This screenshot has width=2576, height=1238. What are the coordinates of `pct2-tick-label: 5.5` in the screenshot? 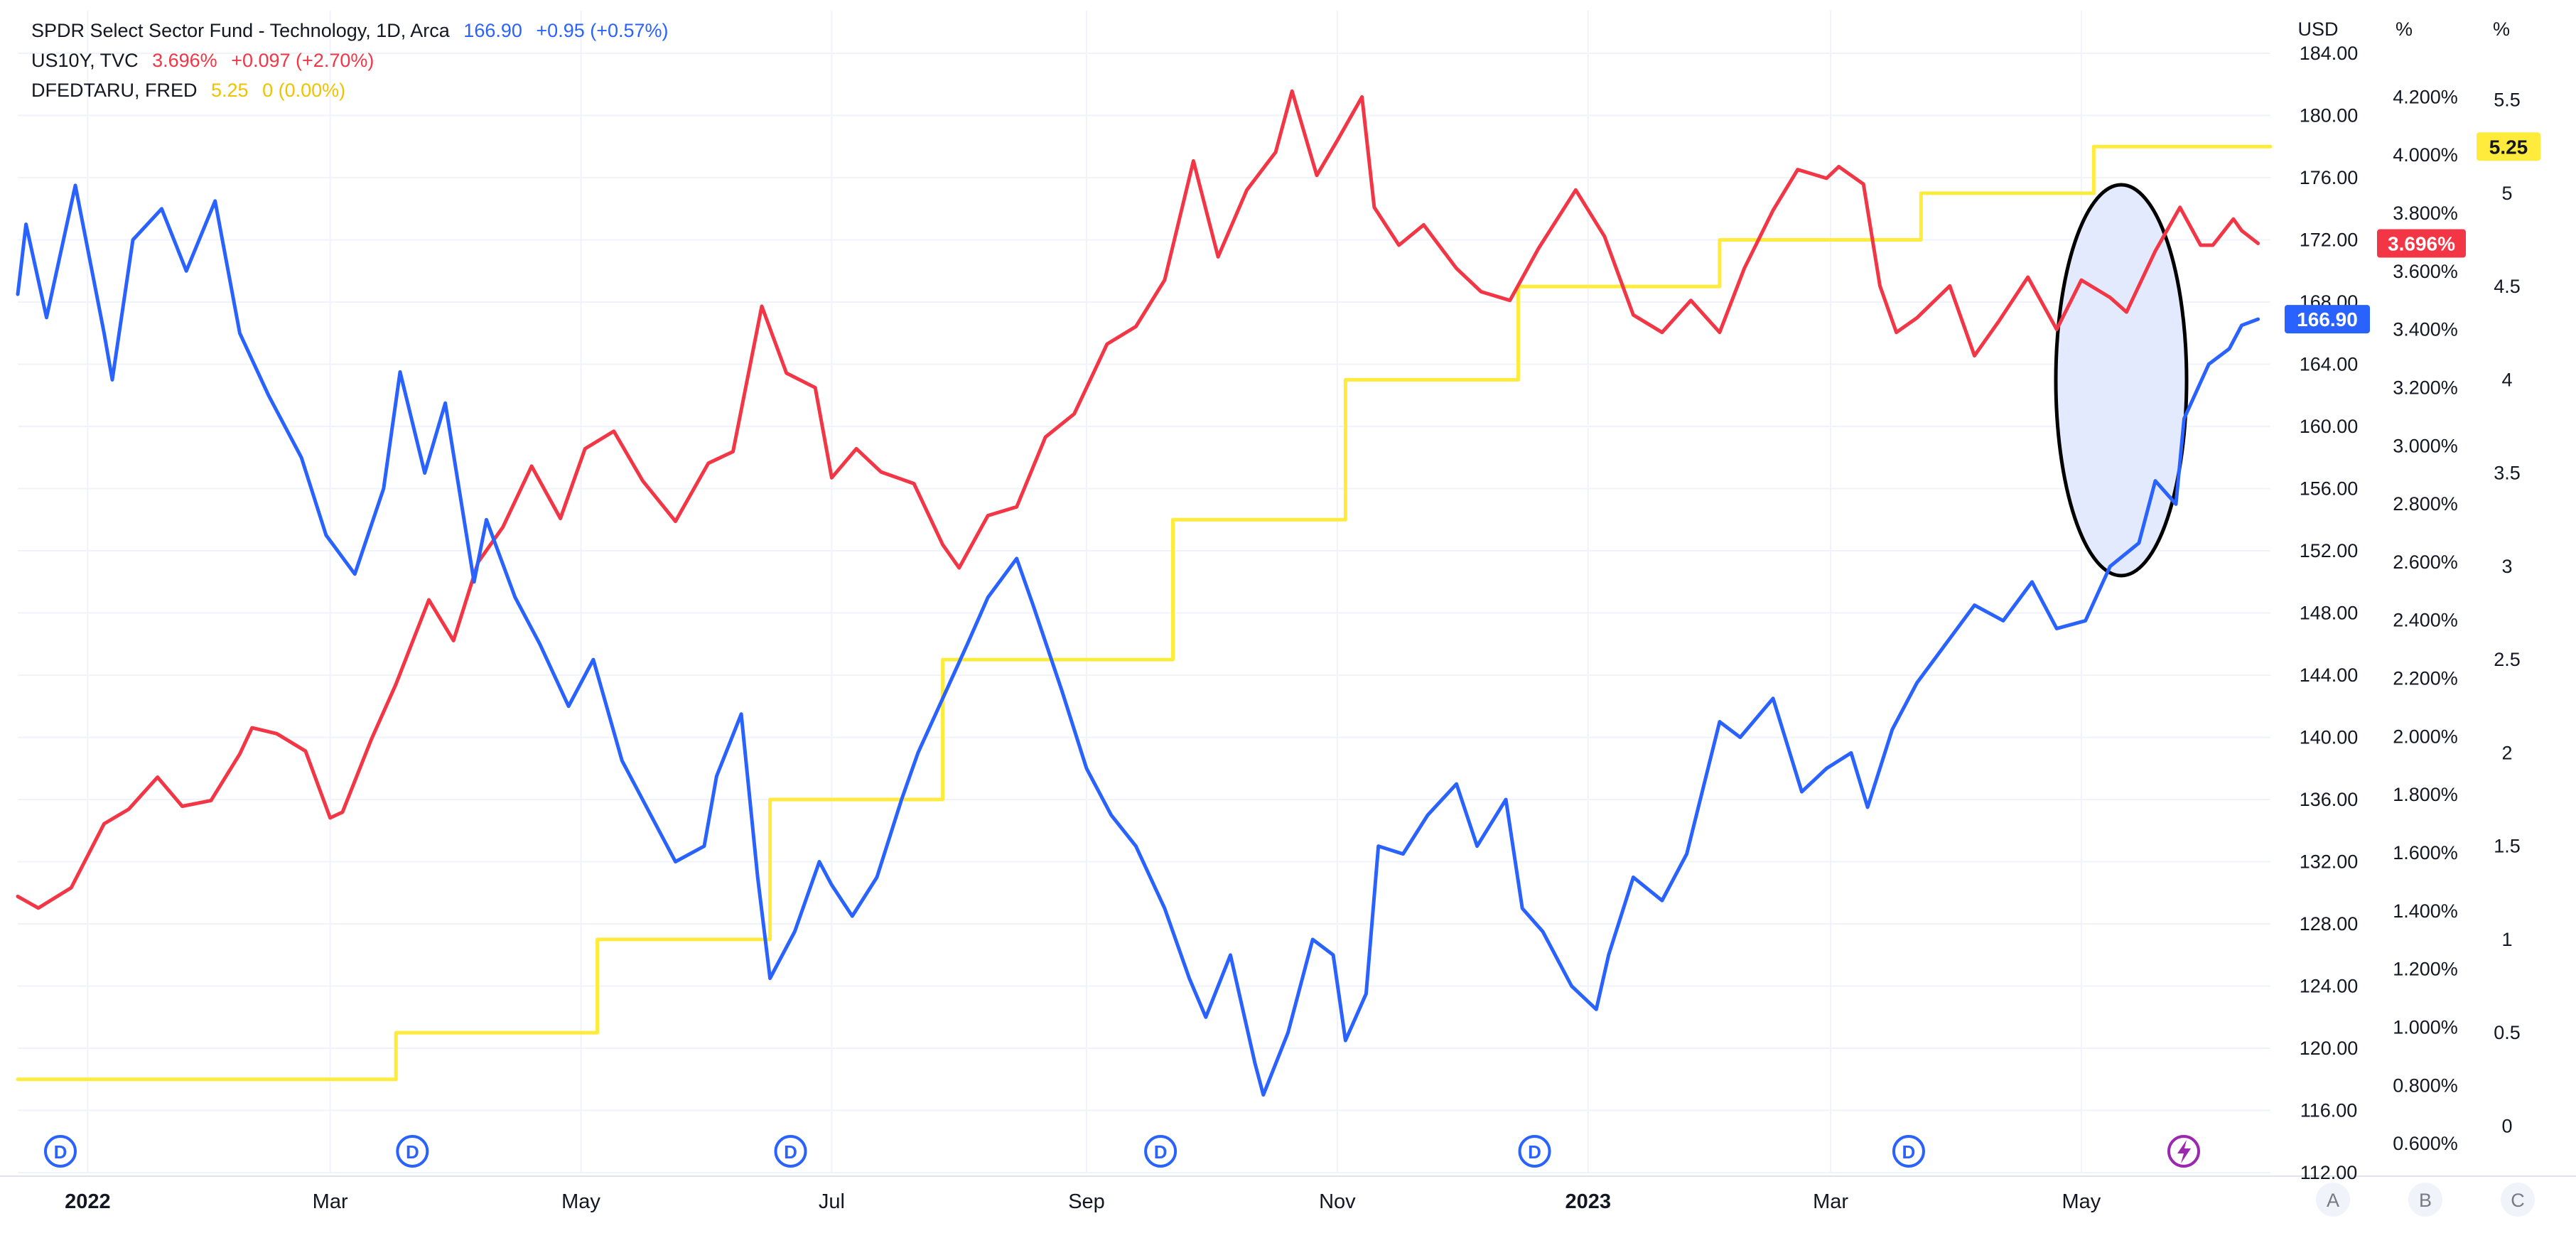 It's located at (2507, 100).